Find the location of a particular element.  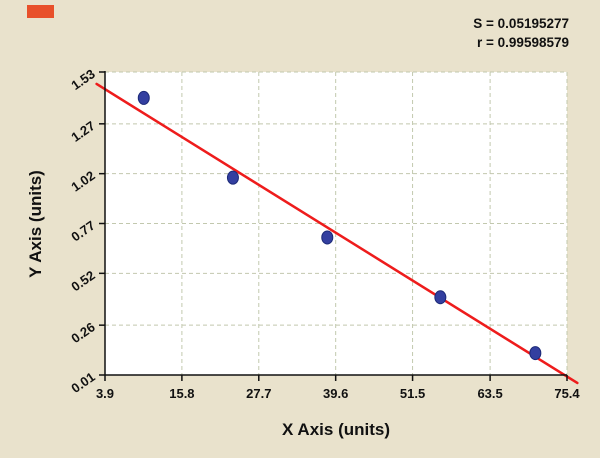

x-axis-title: X Axis (units) is located at coordinates (336, 429).